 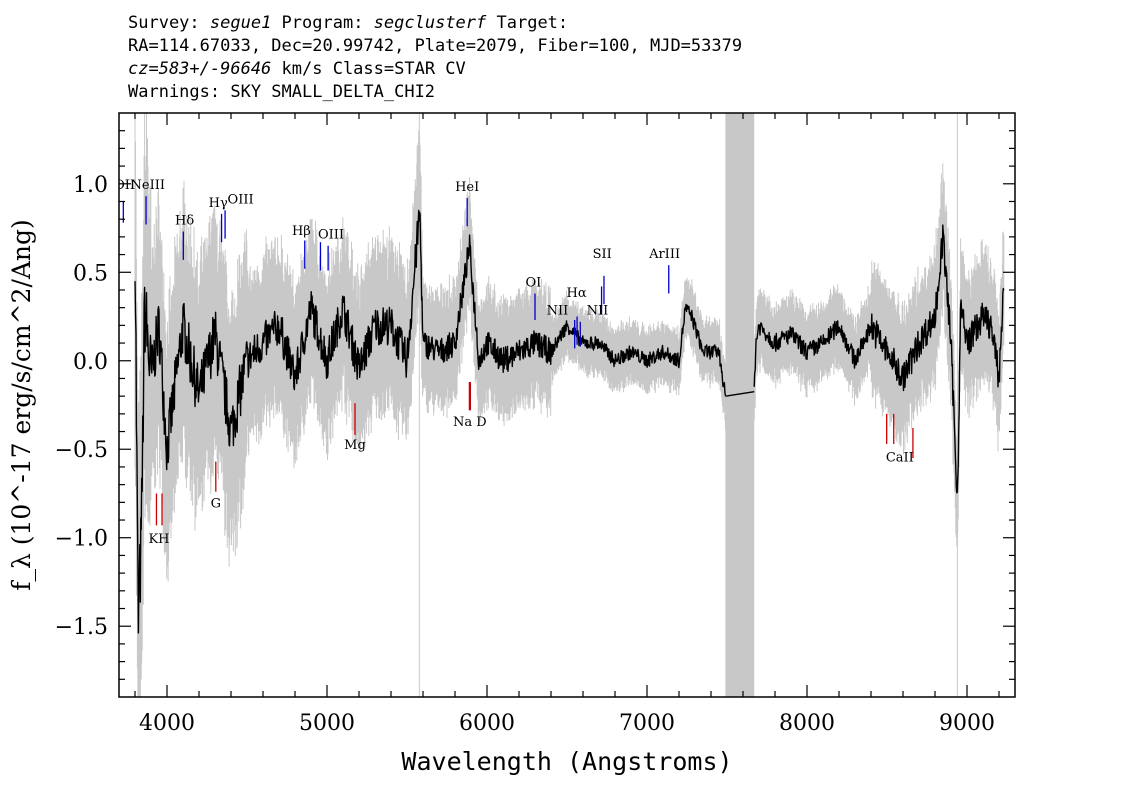 I want to click on y-tick-label-2: −0.5, so click(x=81, y=450).